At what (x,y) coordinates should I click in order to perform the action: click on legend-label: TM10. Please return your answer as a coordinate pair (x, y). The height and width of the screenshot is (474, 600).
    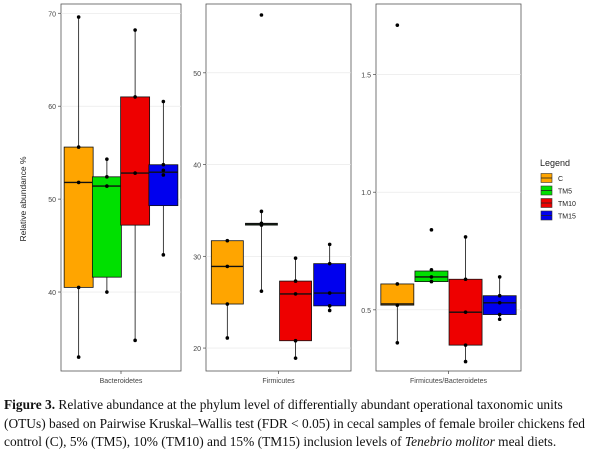
    Looking at the image, I should click on (567, 204).